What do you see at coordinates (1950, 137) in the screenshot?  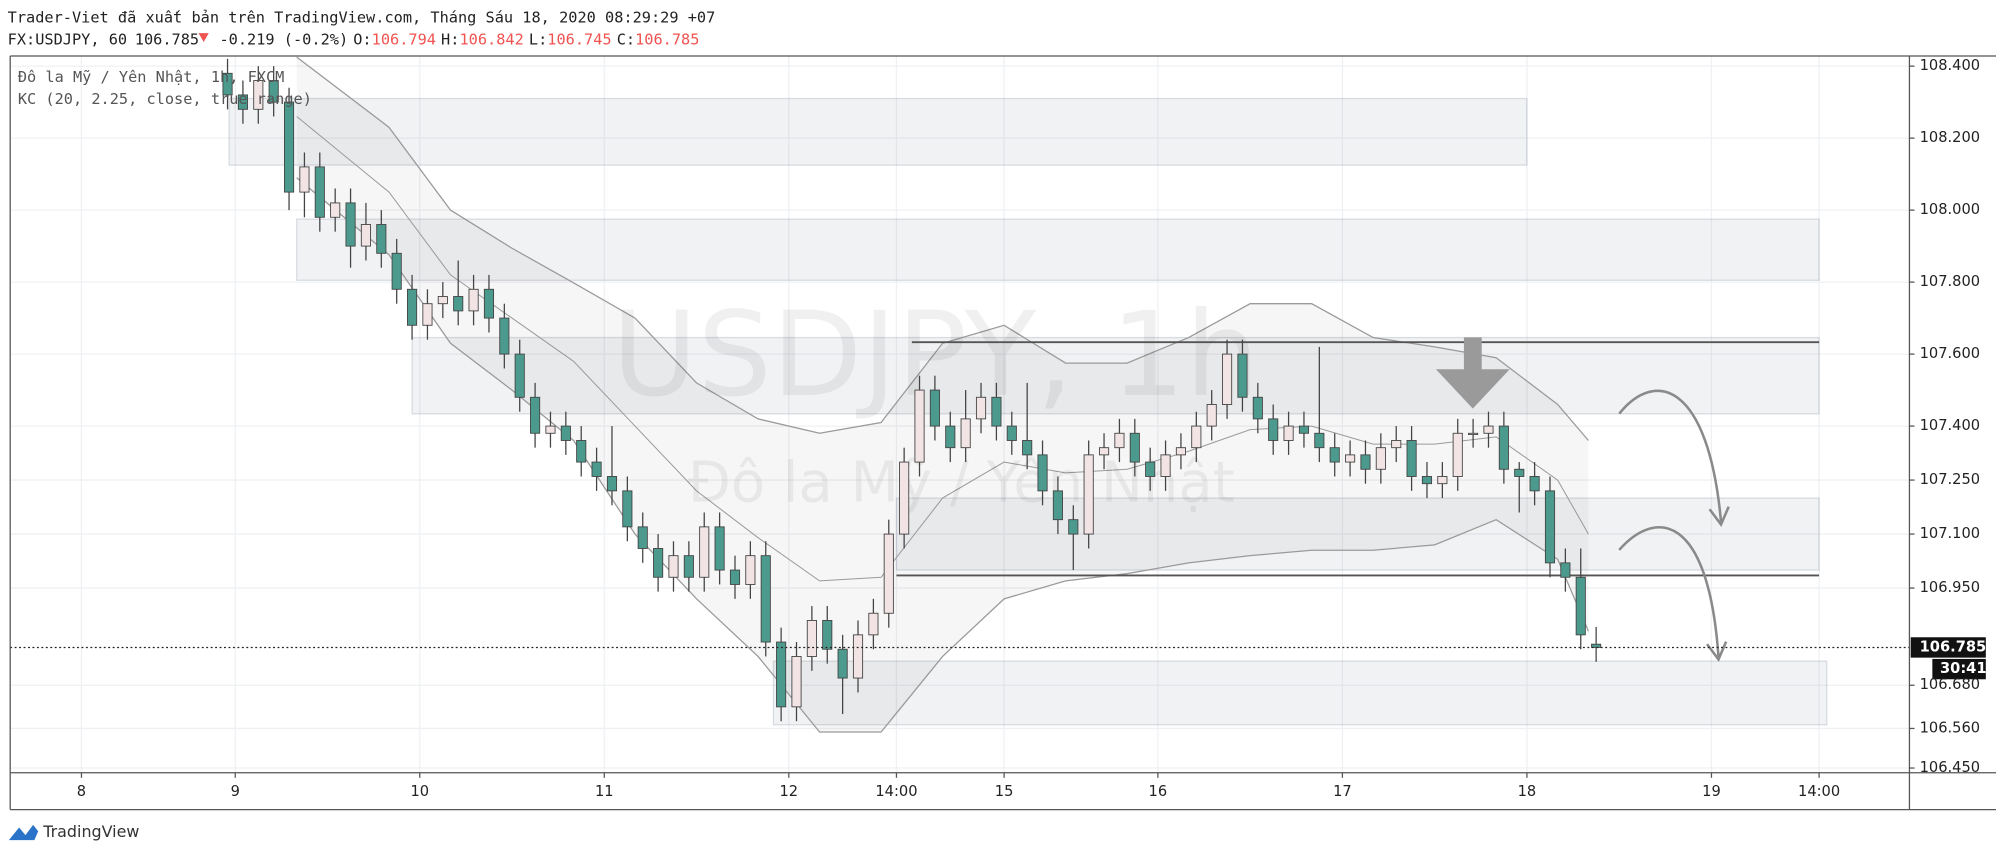 I see `y-tick-label: 108.200` at bounding box center [1950, 137].